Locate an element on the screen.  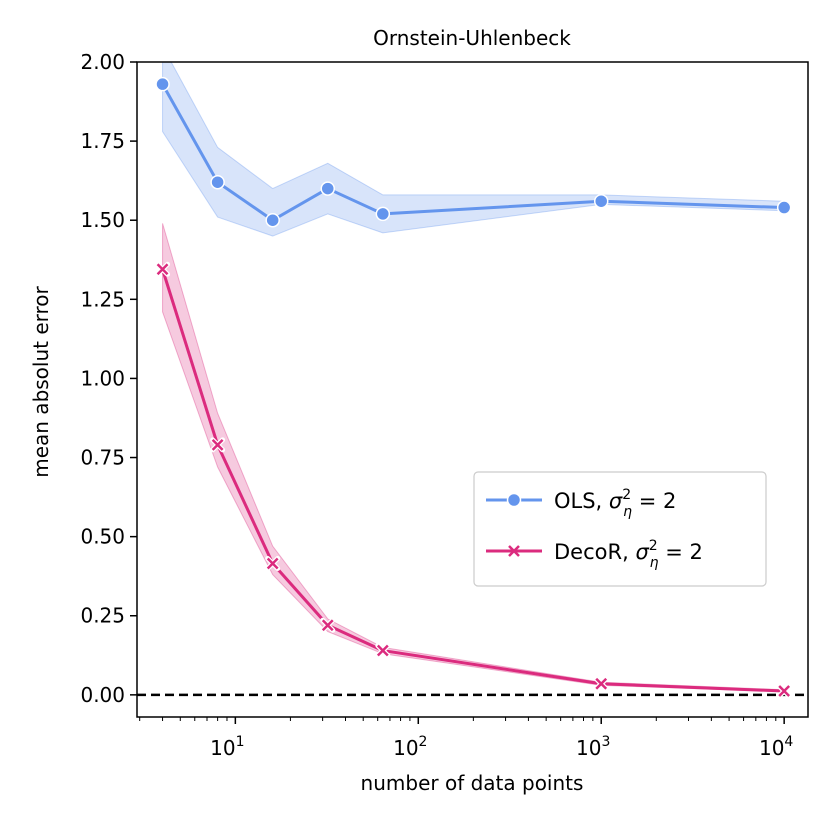
y-tick-label: 0.00 is located at coordinates (102, 695).